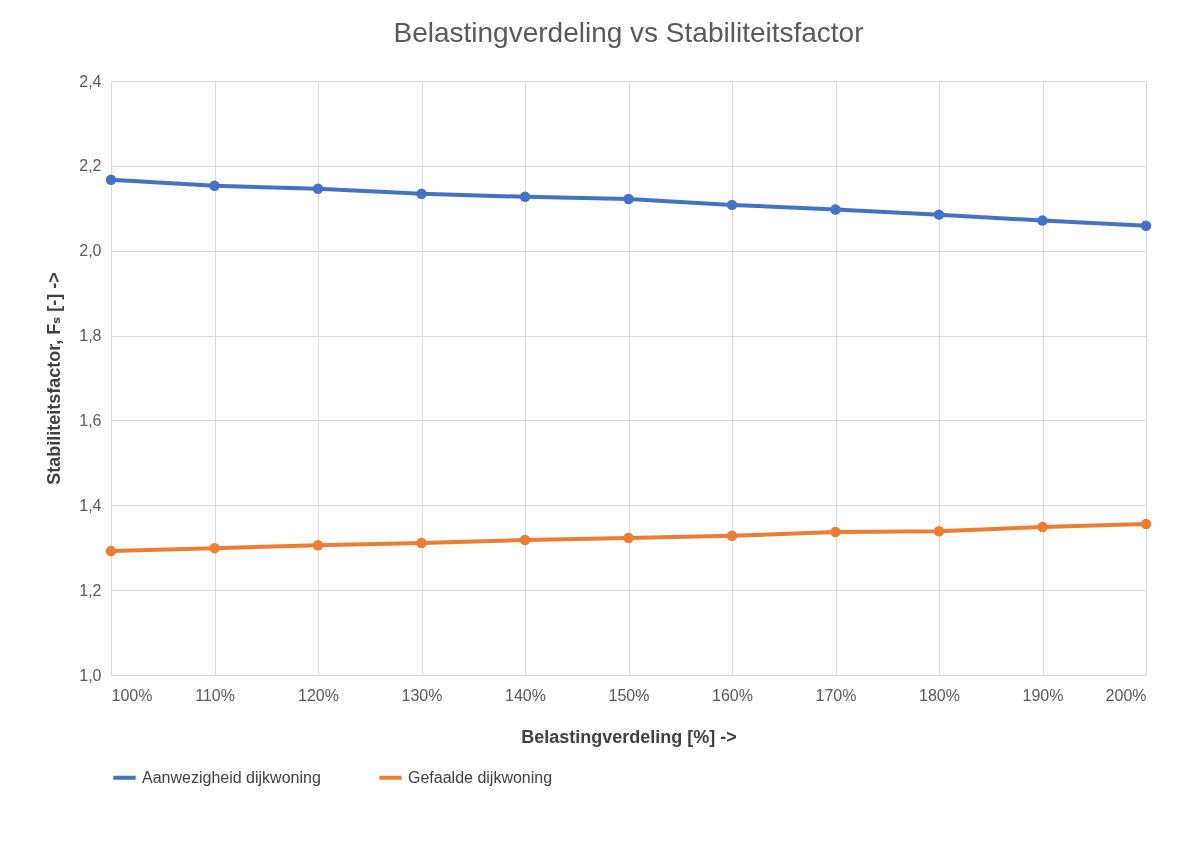 The height and width of the screenshot is (867, 1197). What do you see at coordinates (318, 695) in the screenshot?
I see `x-tick-label: 120%` at bounding box center [318, 695].